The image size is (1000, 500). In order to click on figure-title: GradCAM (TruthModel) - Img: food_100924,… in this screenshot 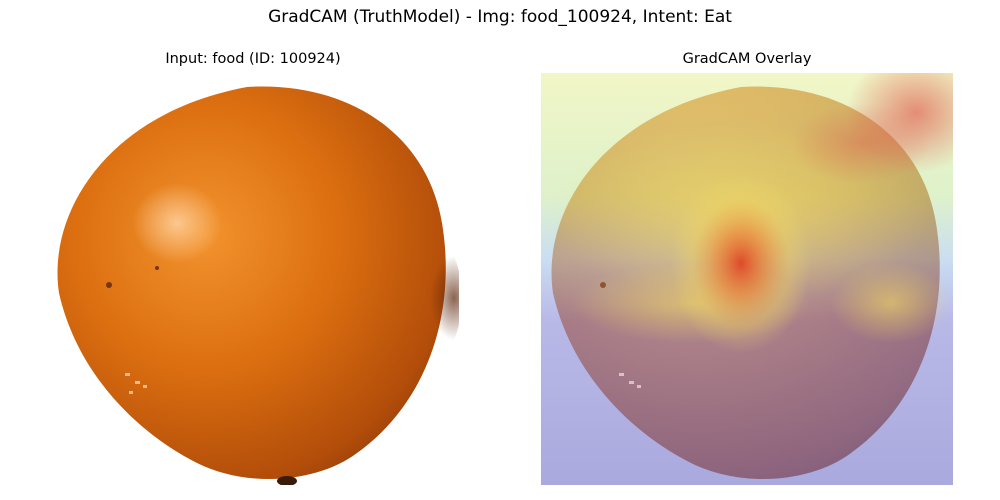, I will do `click(500, 17)`.